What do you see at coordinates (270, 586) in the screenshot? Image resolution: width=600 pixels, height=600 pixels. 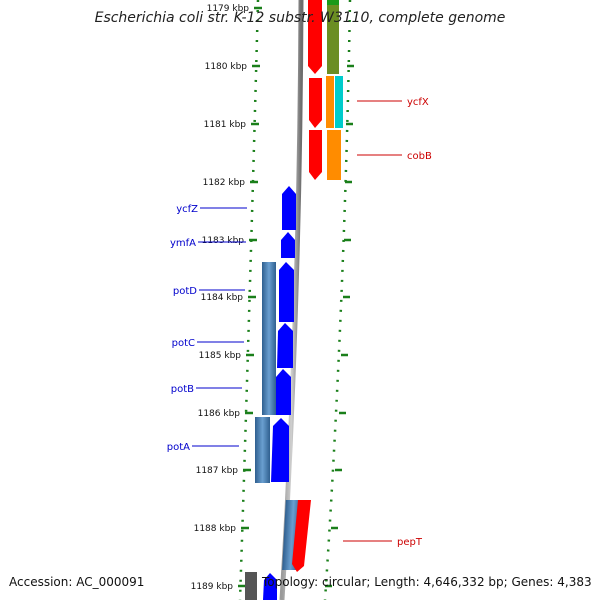 I see `gene-bottom-blue` at bounding box center [270, 586].